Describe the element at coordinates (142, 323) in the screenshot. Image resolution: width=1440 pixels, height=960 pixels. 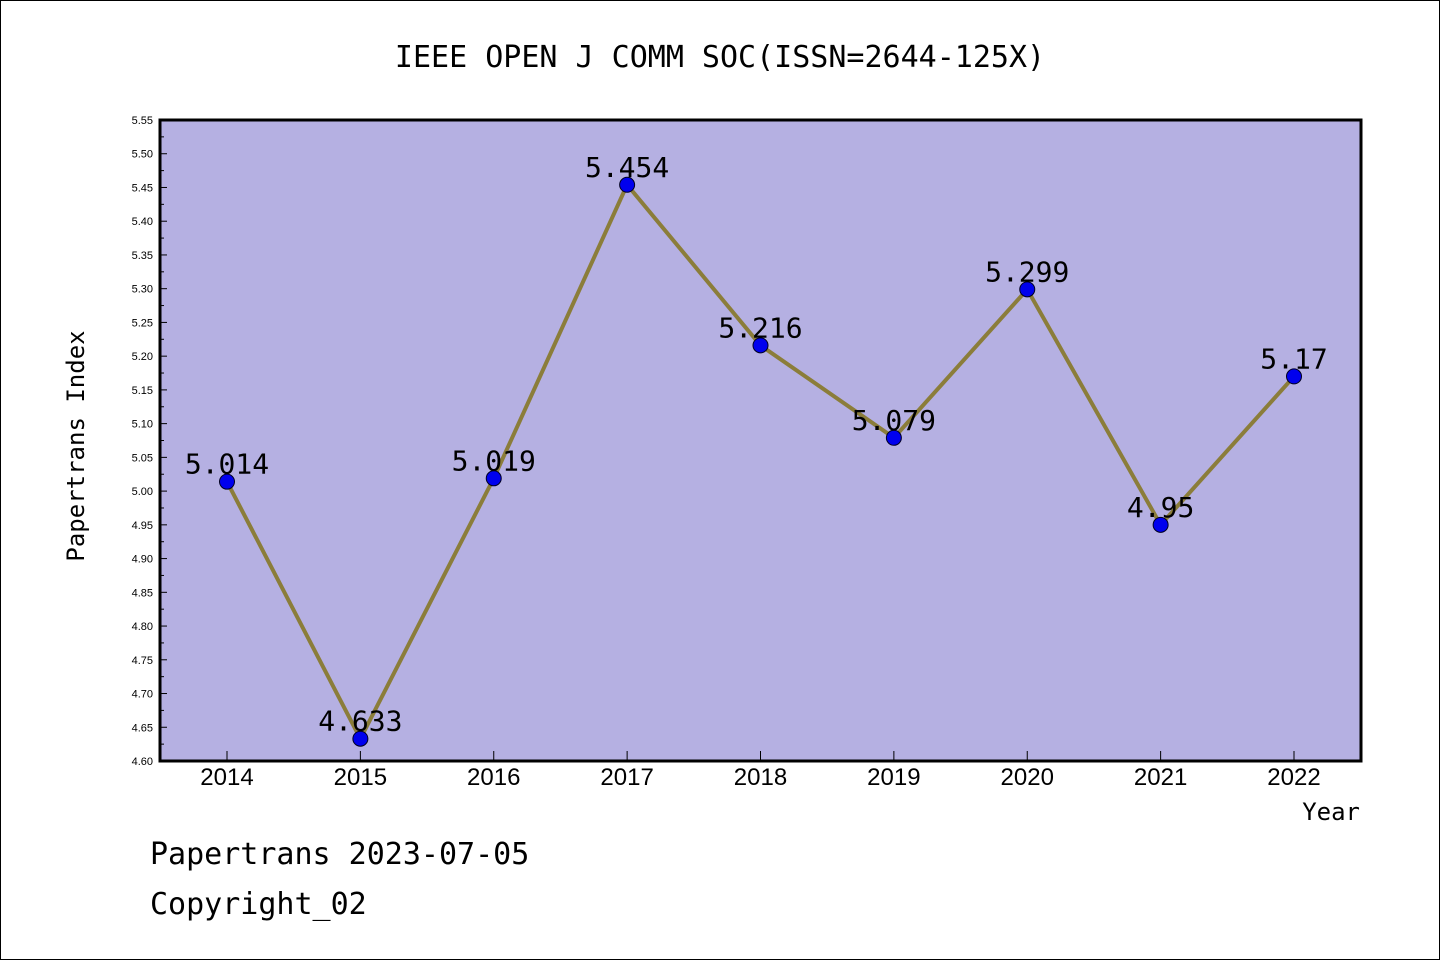
I see `y-tick-label: 5.25` at that location.